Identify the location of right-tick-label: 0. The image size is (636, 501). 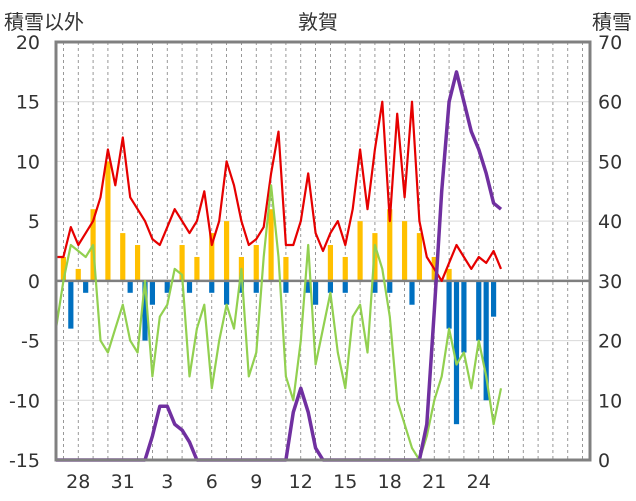
(604, 461).